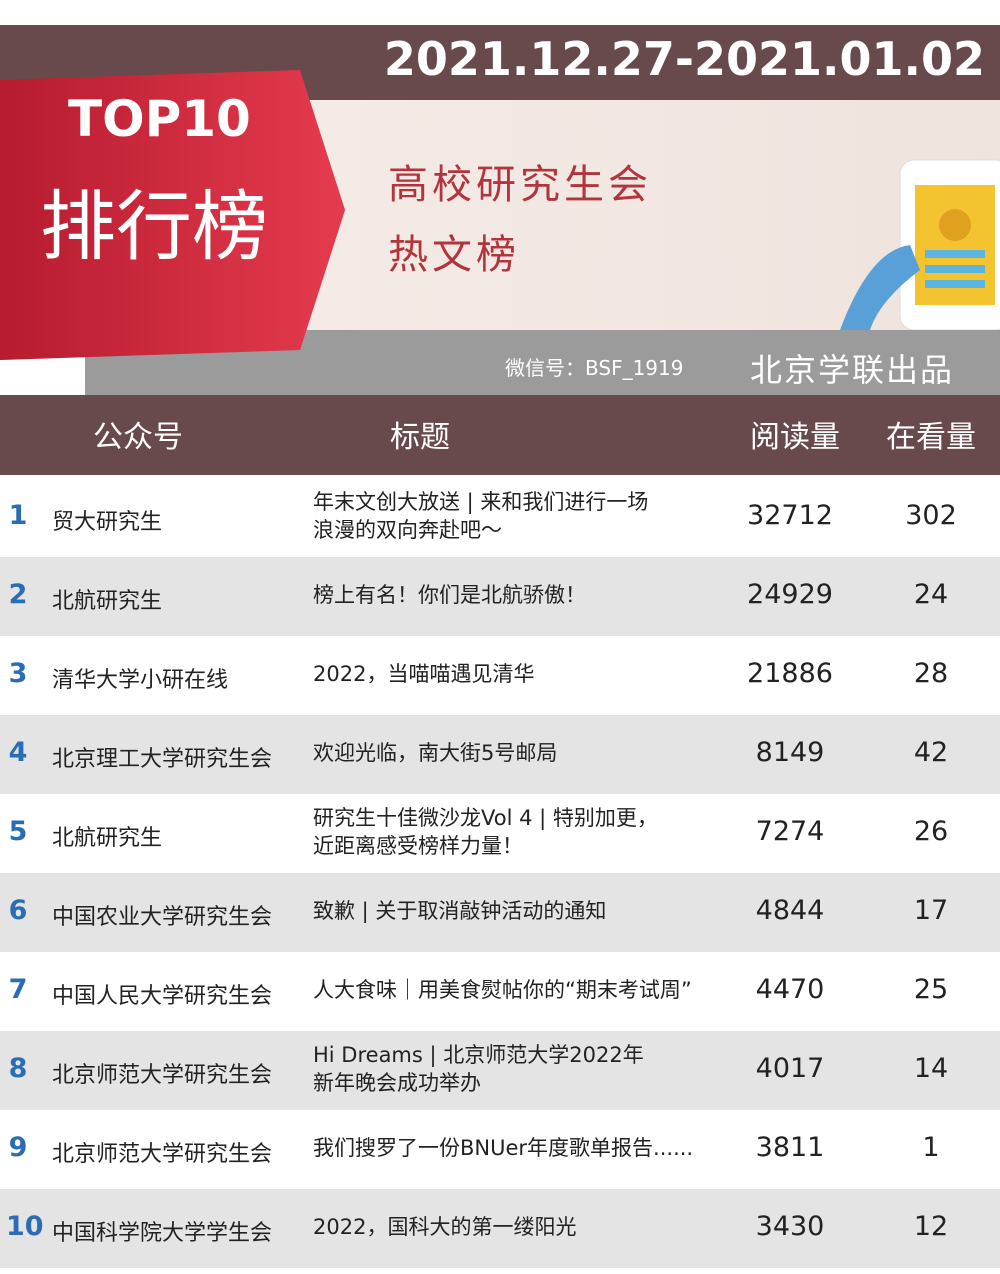 The image size is (1000, 1274). What do you see at coordinates (485, 817) in the screenshot?
I see `title: 研究生十佳微沙龙Vol 4 | 特别加更，` at bounding box center [485, 817].